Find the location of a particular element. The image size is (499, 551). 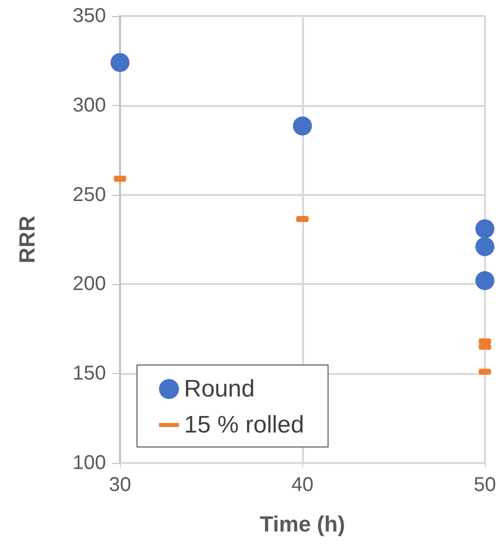

y-tick-label: 100 is located at coordinates (89, 463).